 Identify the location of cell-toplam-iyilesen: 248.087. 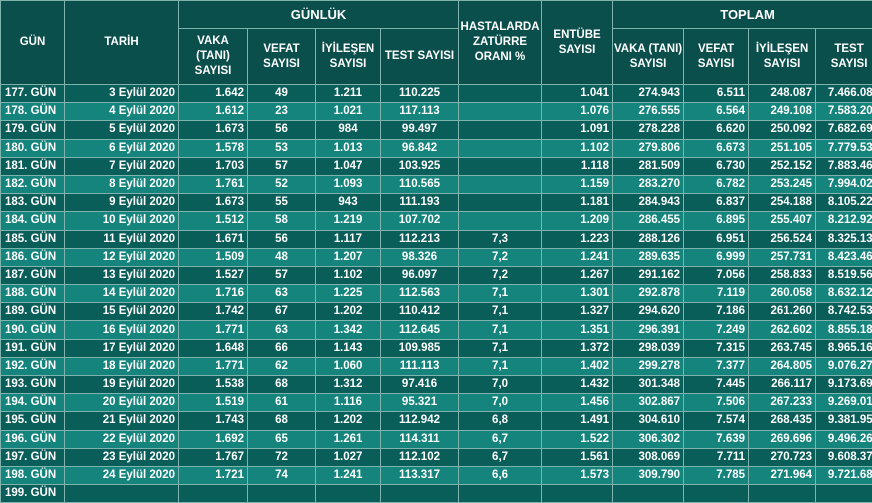
(782, 94).